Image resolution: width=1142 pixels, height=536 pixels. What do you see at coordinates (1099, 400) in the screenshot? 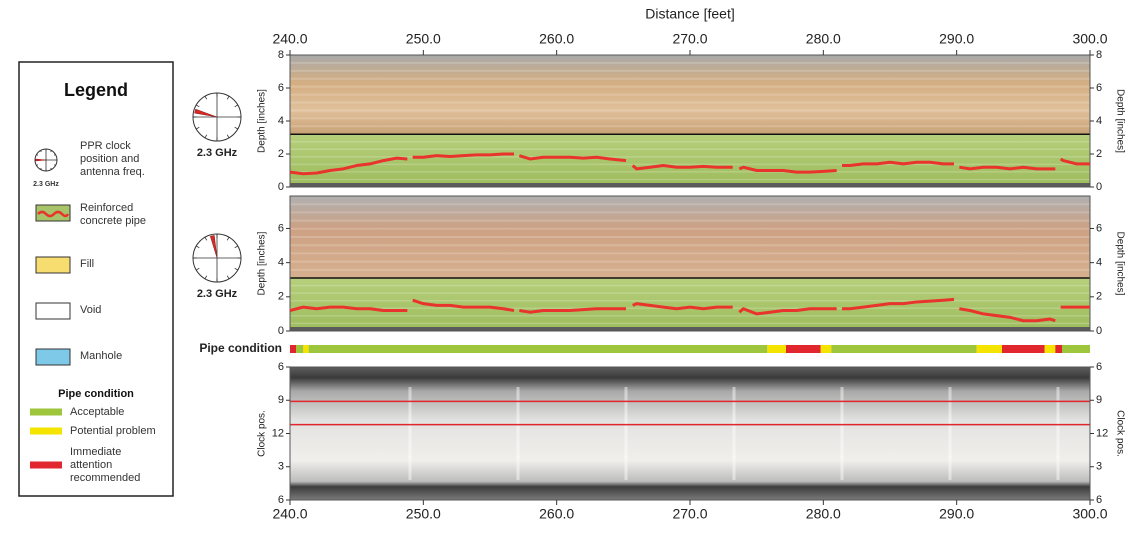
I see `y2-tick-label: 9` at bounding box center [1099, 400].